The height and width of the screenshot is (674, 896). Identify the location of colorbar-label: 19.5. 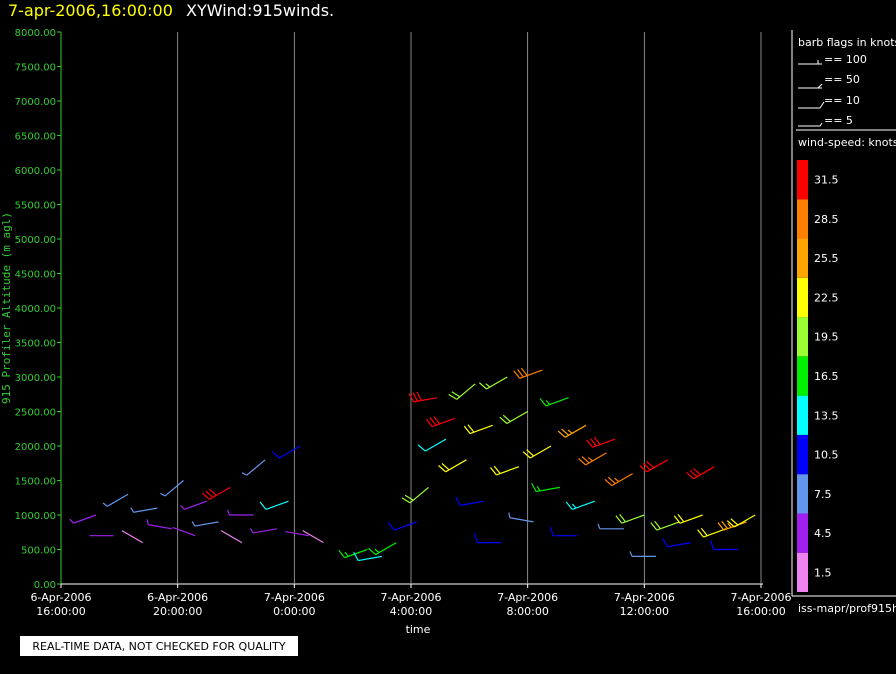
(826, 337).